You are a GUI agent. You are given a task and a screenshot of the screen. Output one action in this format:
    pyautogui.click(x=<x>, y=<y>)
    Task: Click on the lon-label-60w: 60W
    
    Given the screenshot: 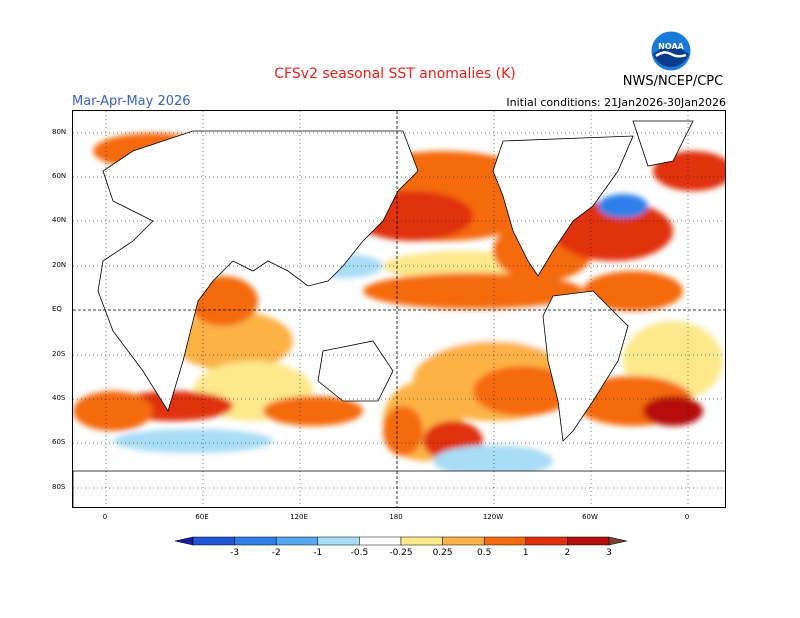 What is the action you would take?
    pyautogui.click(x=590, y=517)
    